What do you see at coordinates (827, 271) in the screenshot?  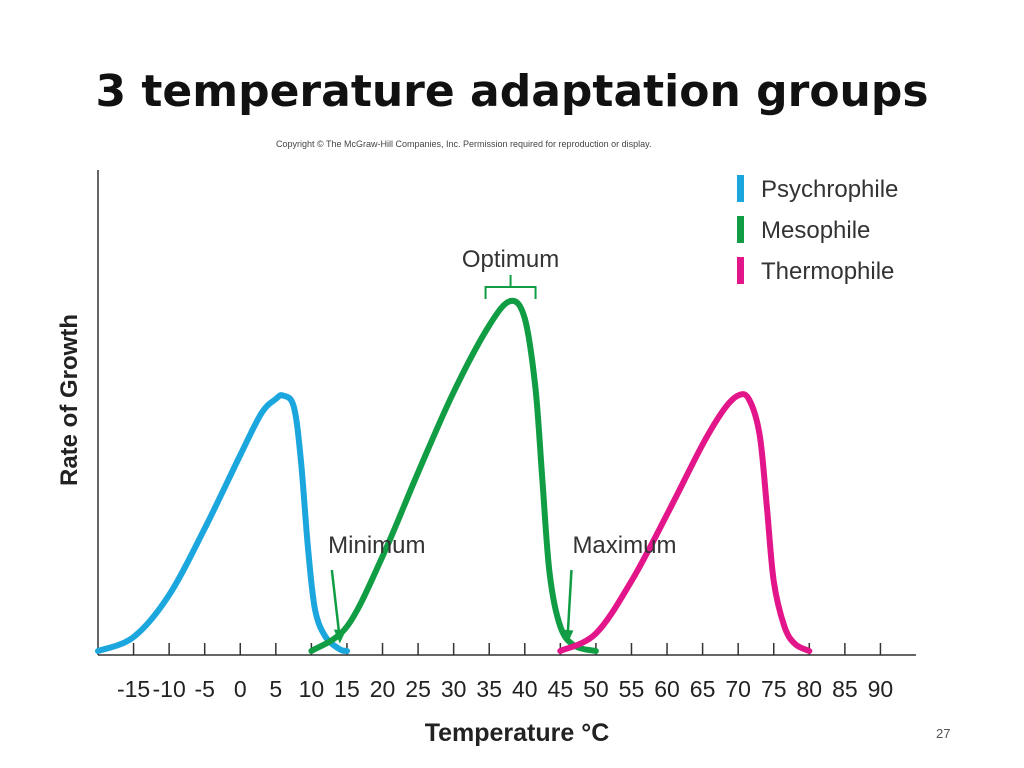 I see `legend-label-thermophile: Thermophile` at bounding box center [827, 271].